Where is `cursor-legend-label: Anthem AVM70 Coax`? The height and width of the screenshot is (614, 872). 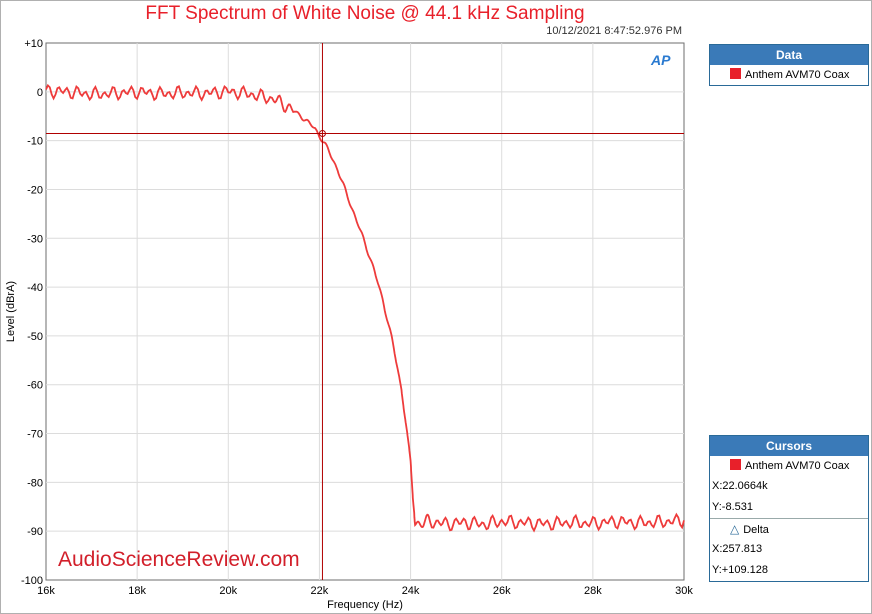
cursor-legend-label: Anthem AVM70 Coax is located at coordinates (797, 466).